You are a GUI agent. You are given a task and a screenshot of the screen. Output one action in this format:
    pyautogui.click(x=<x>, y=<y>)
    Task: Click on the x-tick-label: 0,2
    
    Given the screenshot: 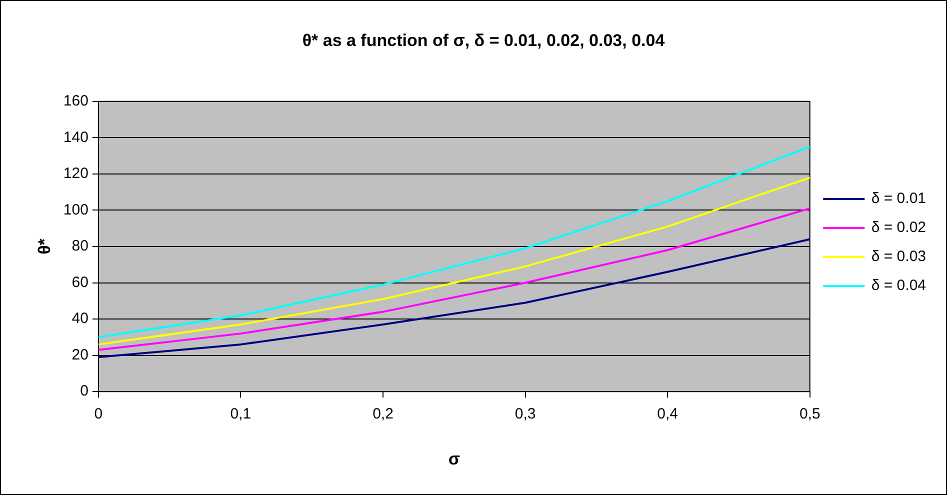 What is the action you would take?
    pyautogui.click(x=383, y=414)
    